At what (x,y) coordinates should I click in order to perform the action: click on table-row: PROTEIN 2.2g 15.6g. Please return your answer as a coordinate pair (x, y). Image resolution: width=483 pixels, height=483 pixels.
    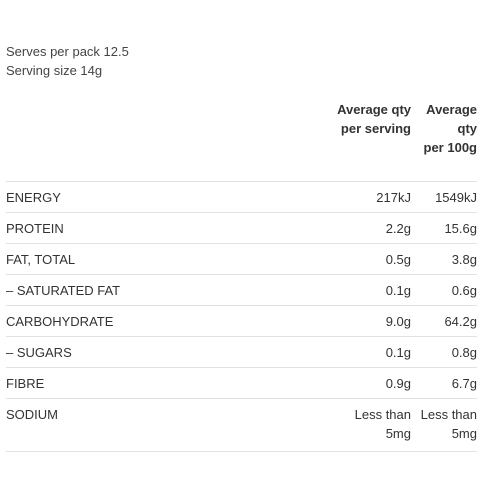
    Looking at the image, I should click on (241, 228).